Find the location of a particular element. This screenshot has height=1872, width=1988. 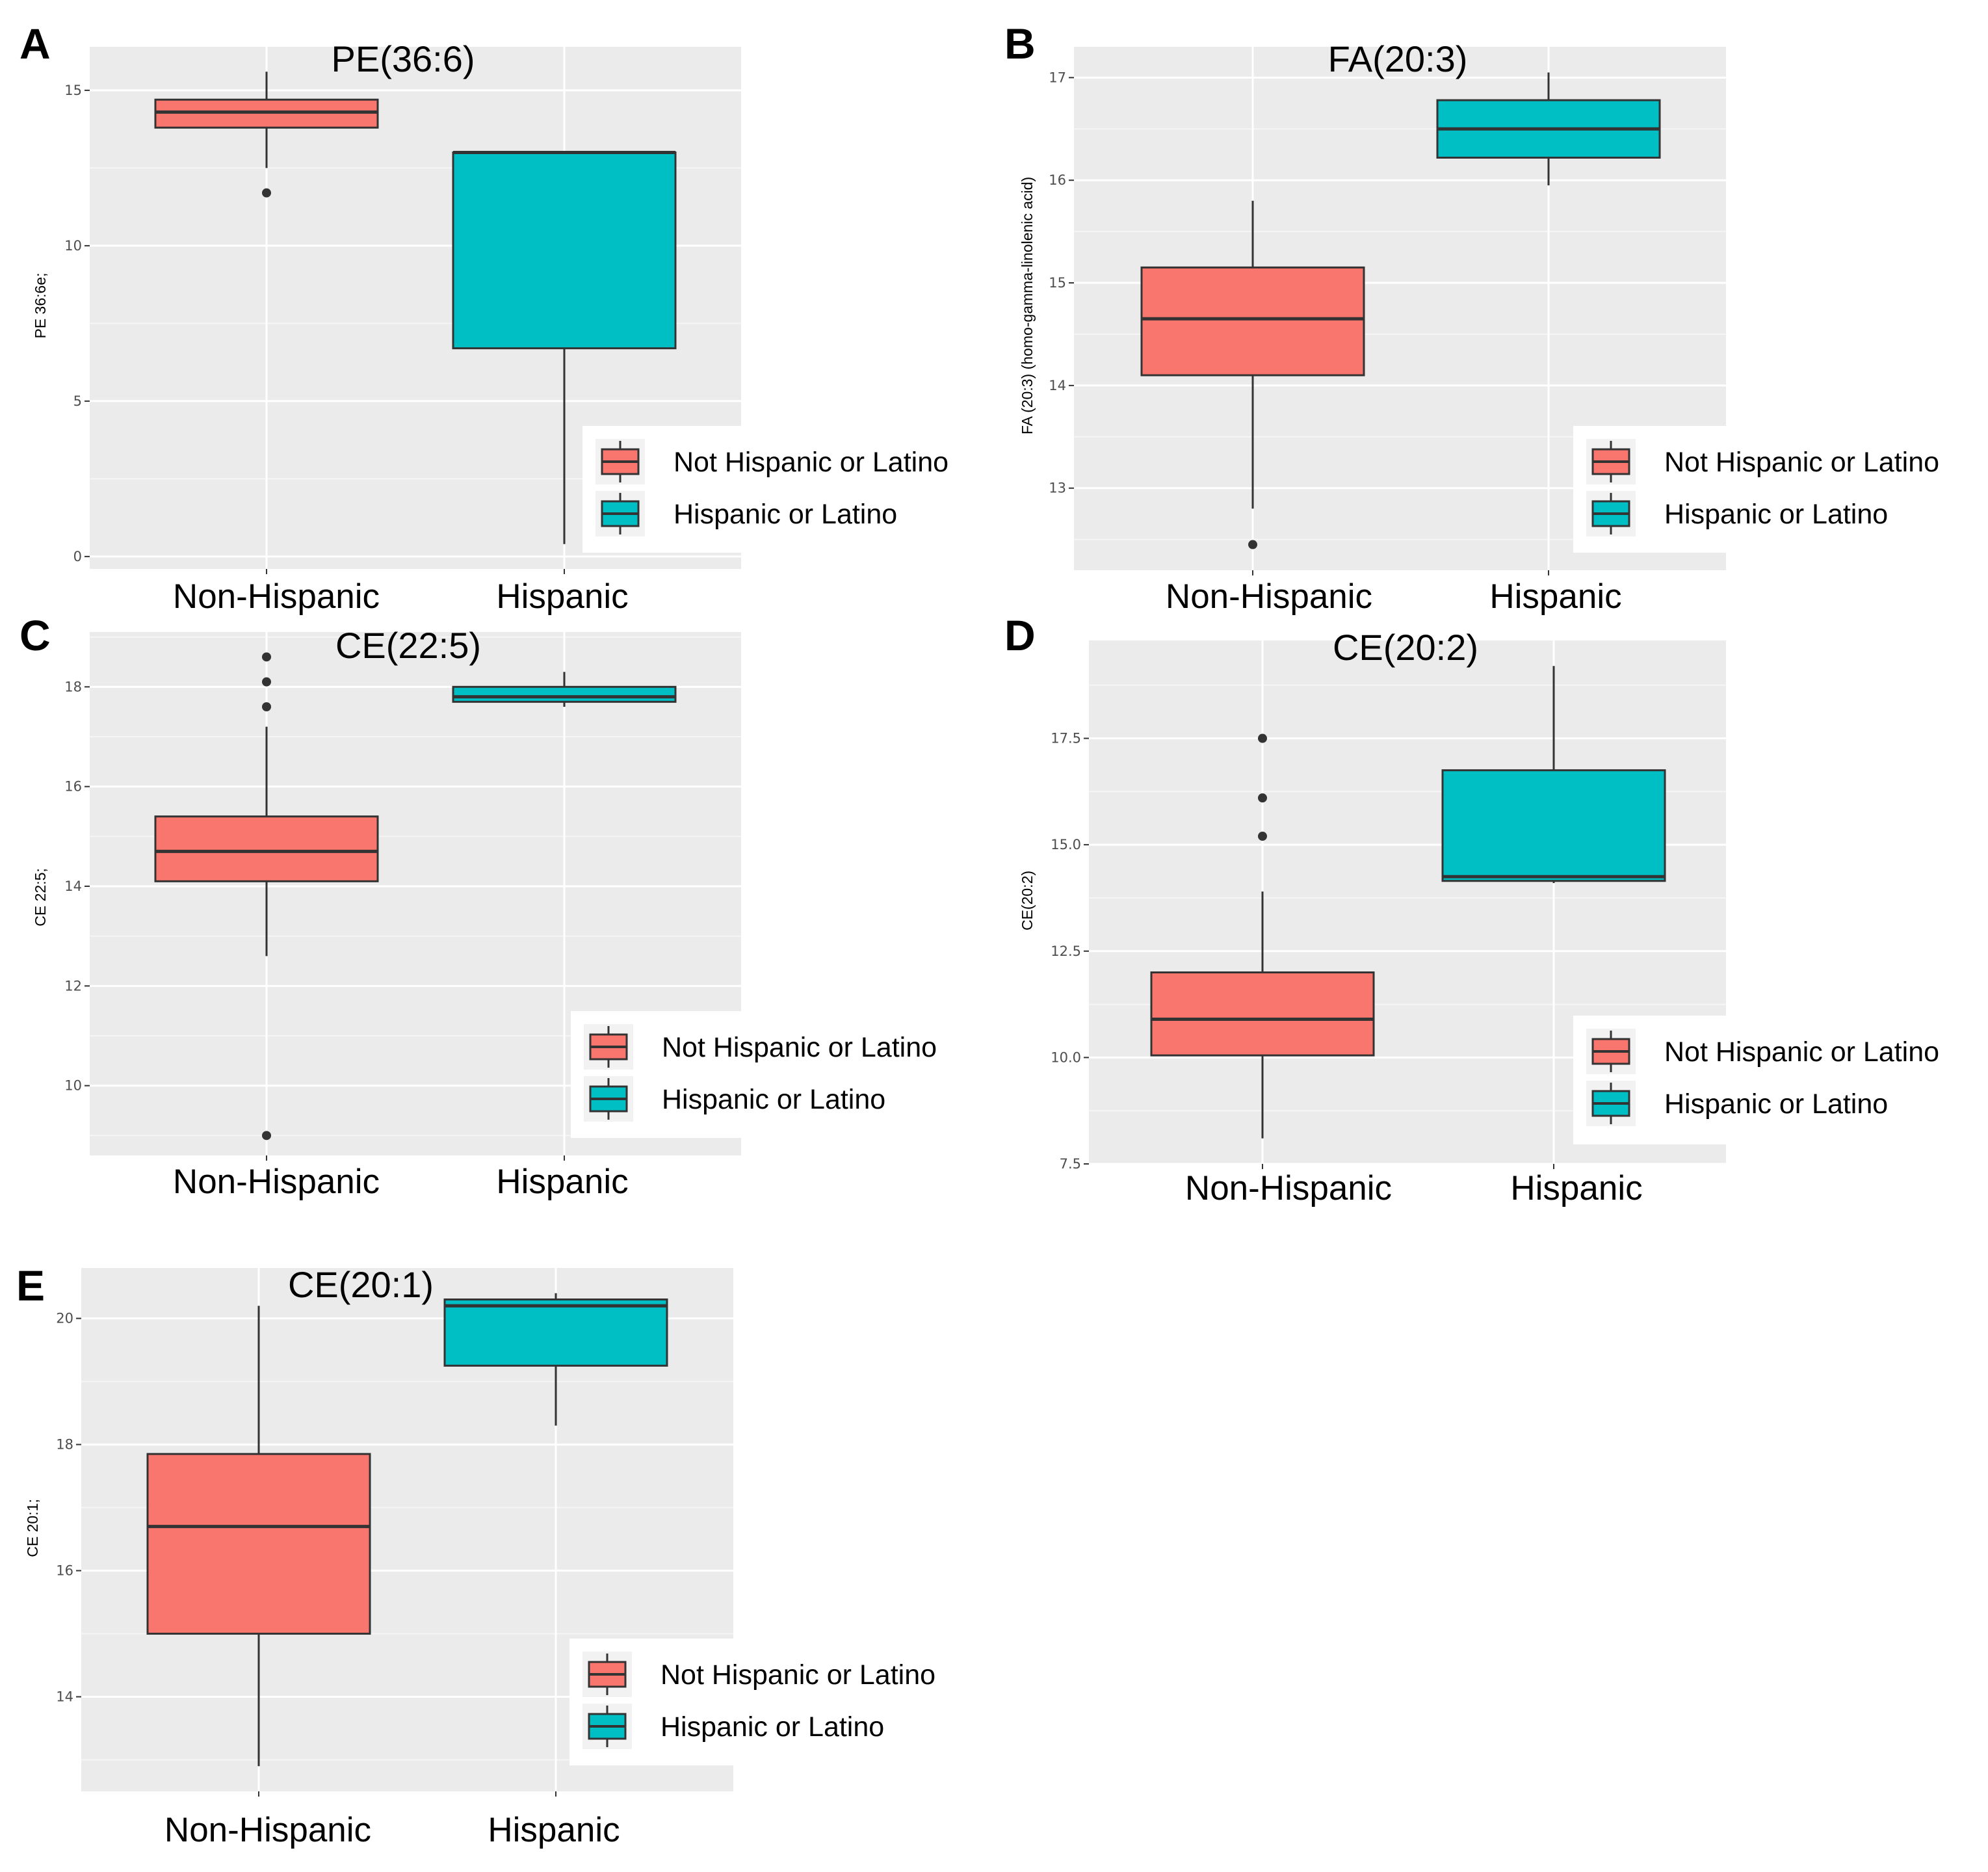

y-tick-label: 7.5 is located at coordinates (1070, 1164).